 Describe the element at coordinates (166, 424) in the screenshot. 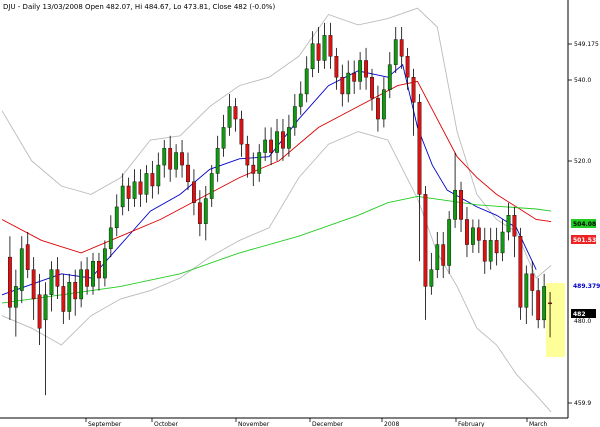

I see `x-tick-label-1: October` at that location.